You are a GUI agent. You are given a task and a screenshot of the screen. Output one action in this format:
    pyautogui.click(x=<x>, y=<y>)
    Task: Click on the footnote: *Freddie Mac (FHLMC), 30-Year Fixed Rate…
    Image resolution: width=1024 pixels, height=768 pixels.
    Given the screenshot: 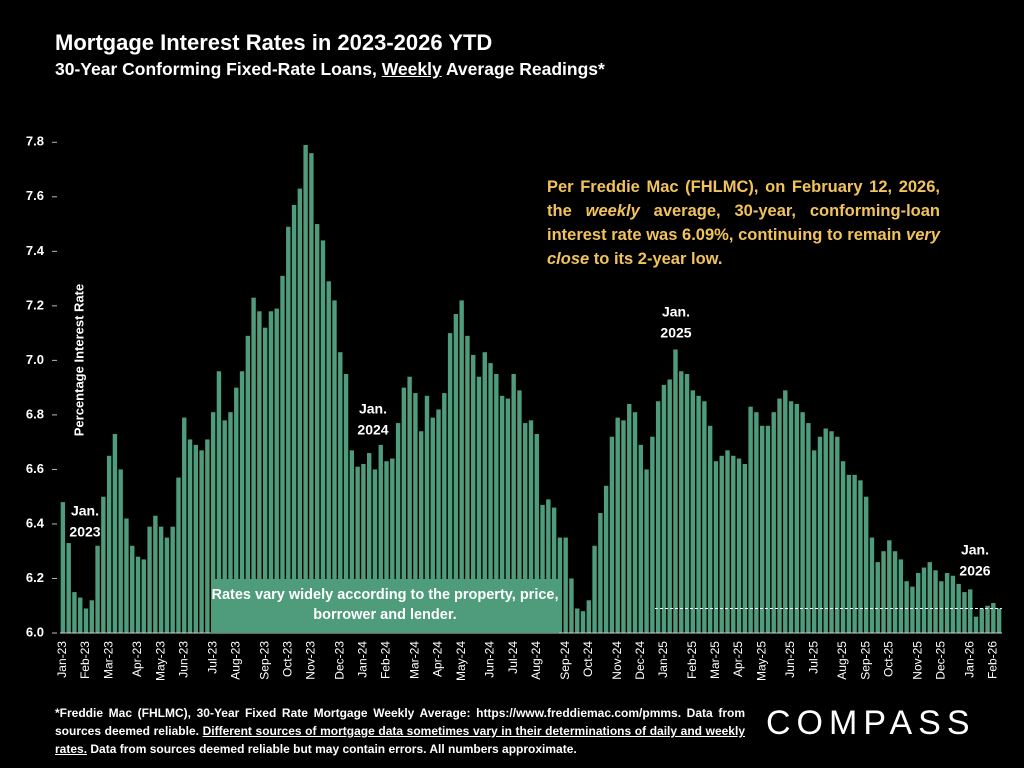 What is the action you would take?
    pyautogui.click(x=400, y=731)
    